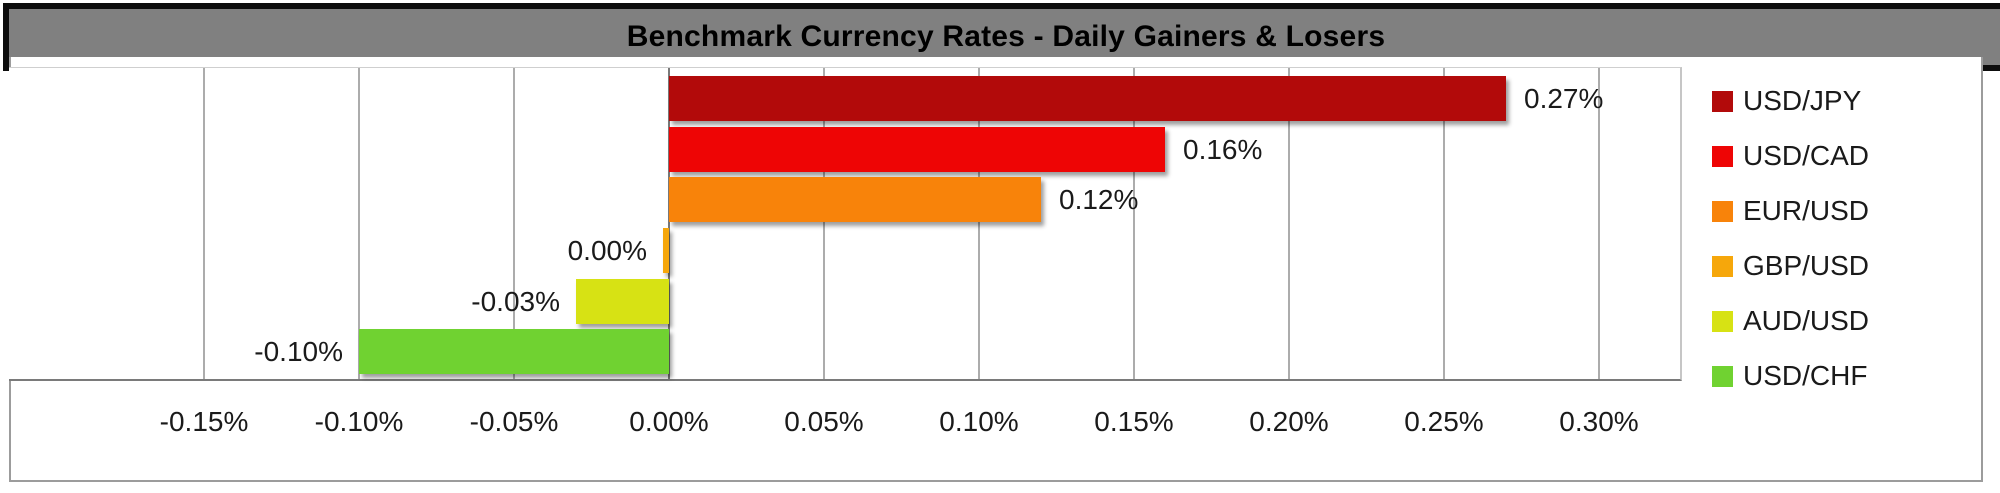  What do you see at coordinates (1564, 98) in the screenshot?
I see `bar-value-label: 0.27%` at bounding box center [1564, 98].